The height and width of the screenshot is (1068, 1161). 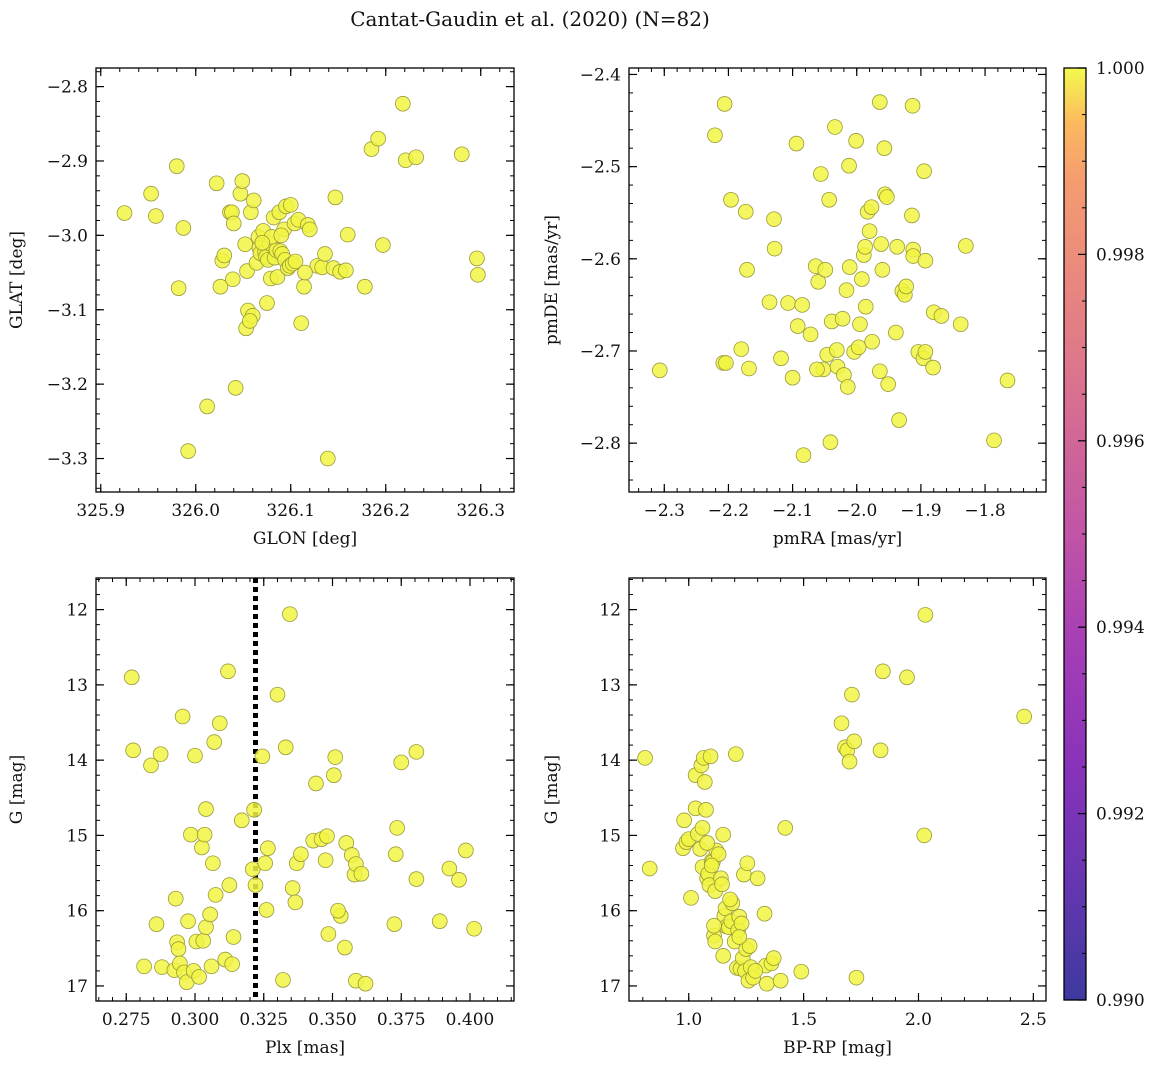 I want to click on x-tick-label: 326.2, so click(x=385, y=511).